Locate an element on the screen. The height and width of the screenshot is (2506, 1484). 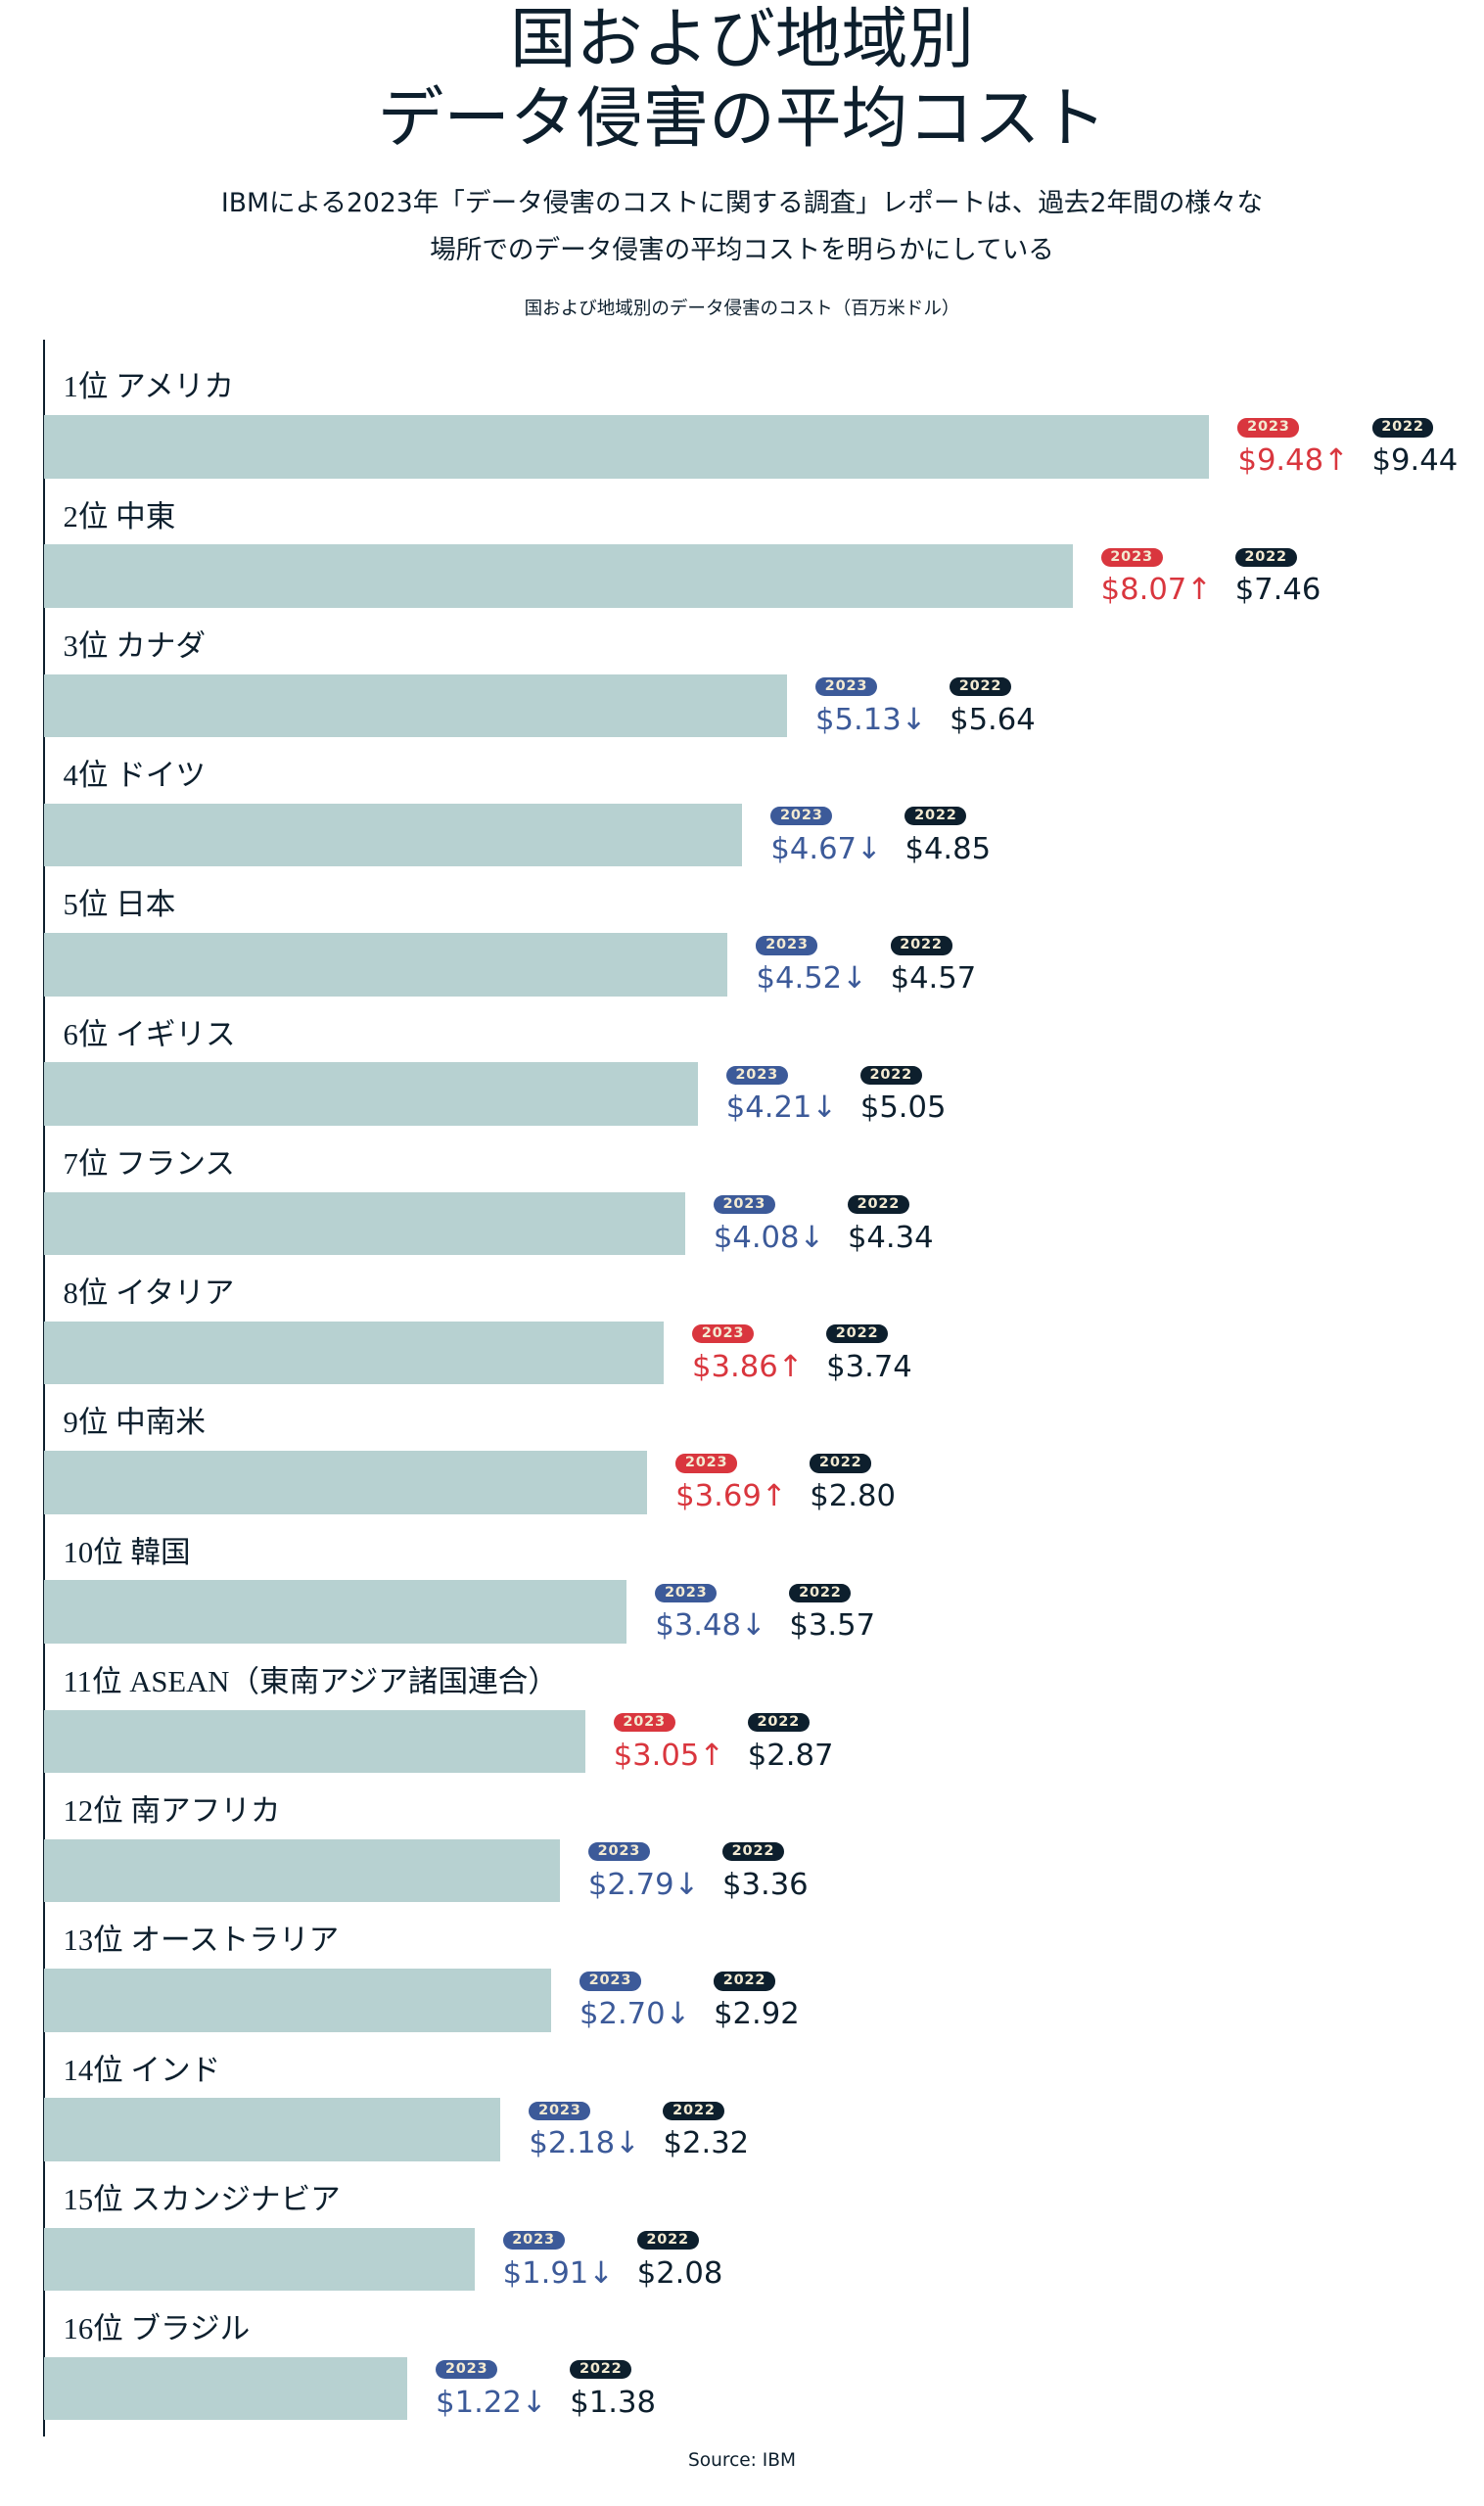
category-label: 8位 イタリア is located at coordinates (149, 1293).